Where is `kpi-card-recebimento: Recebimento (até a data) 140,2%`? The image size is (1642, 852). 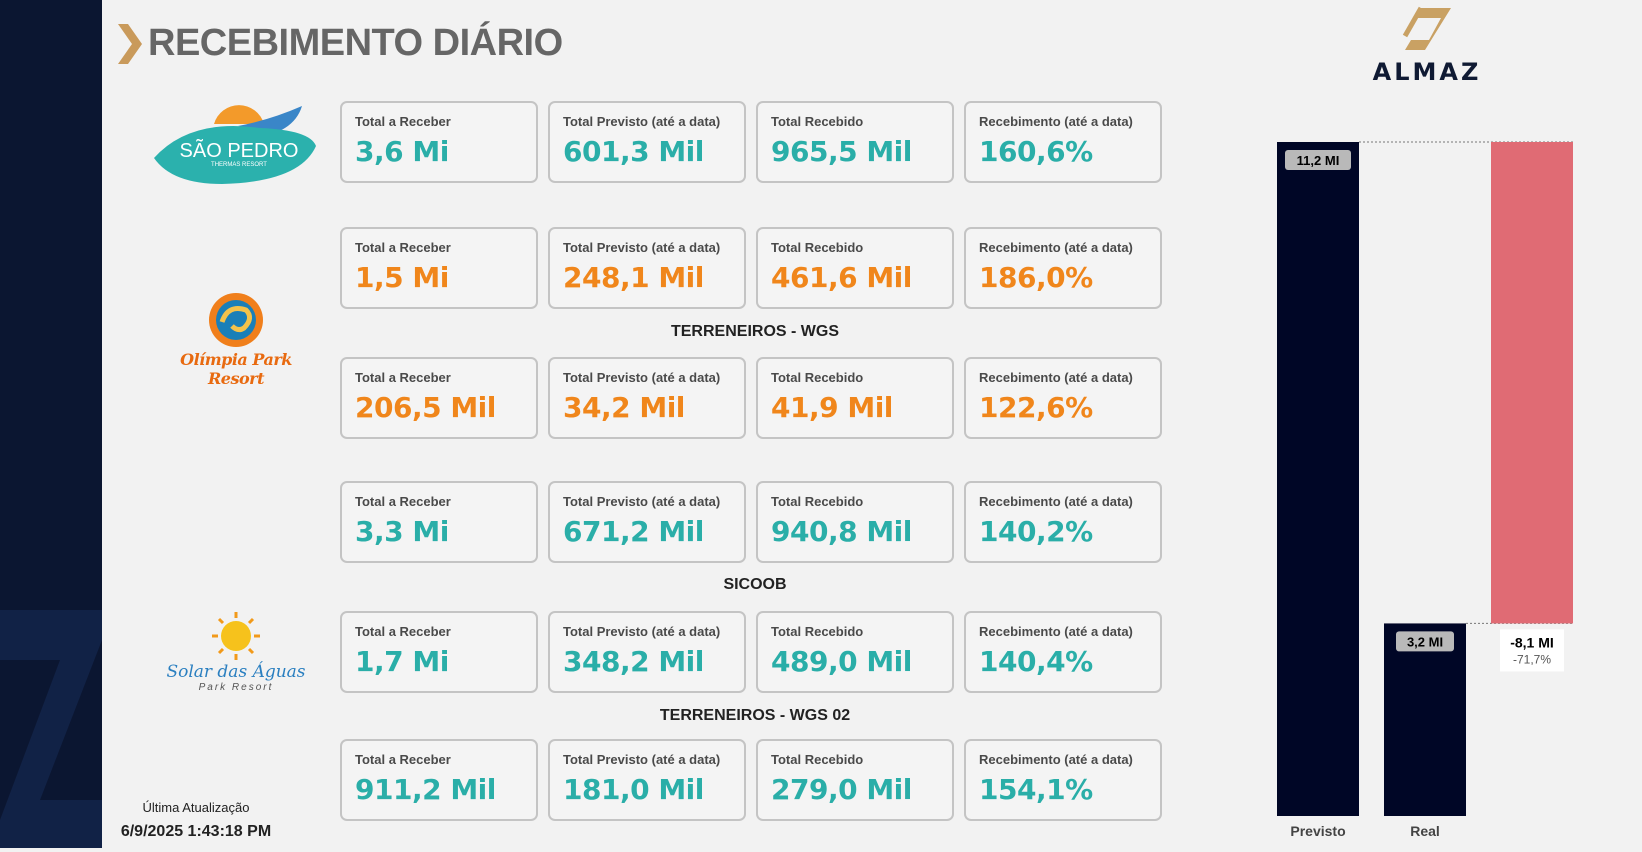 kpi-card-recebimento: Recebimento (até a data) 140,2% is located at coordinates (1063, 522).